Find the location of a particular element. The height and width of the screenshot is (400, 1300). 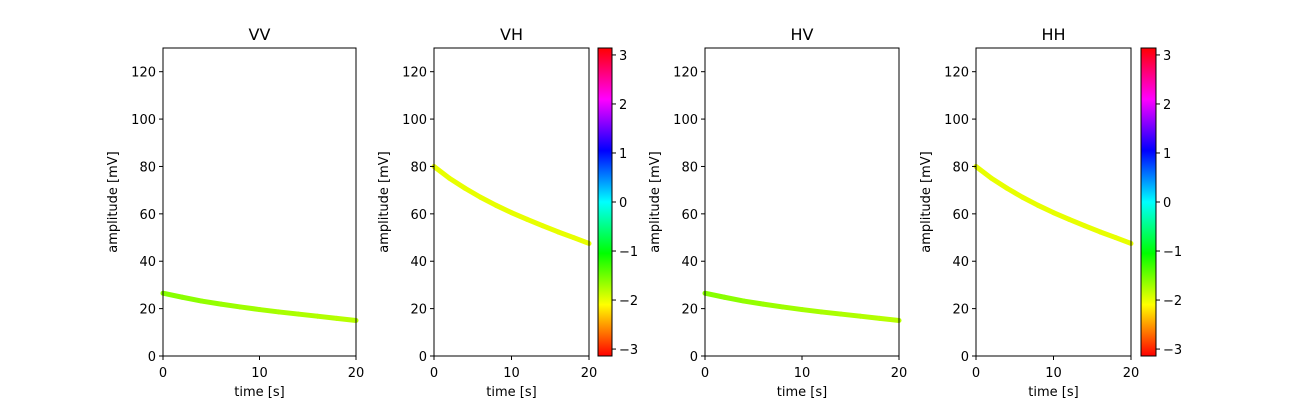

subplot-title: HH is located at coordinates (1053, 34).